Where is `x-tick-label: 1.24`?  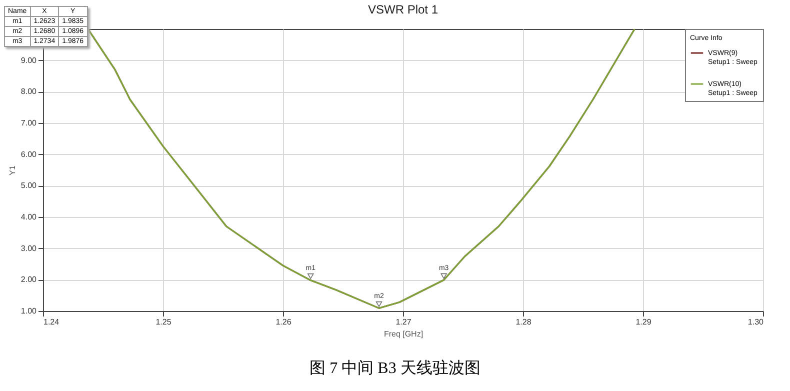
x-tick-label: 1.24 is located at coordinates (52, 322).